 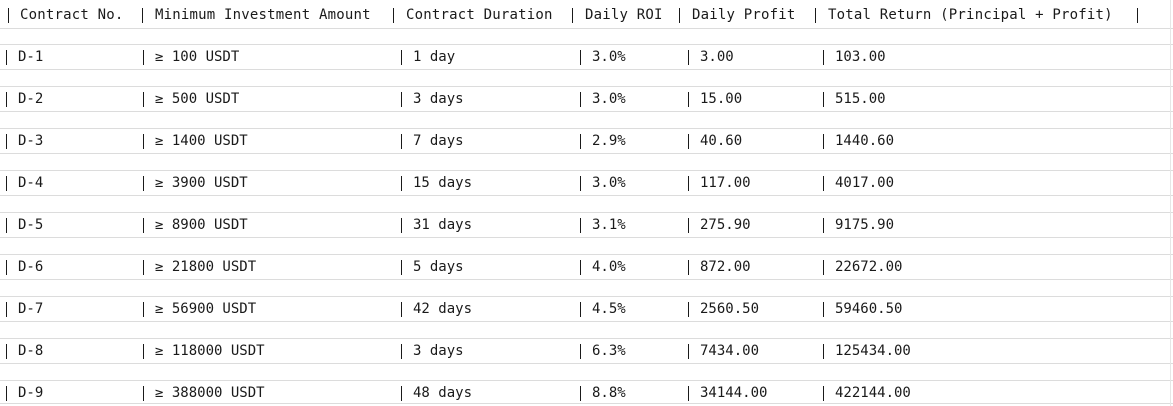 I want to click on cell-contract-duration: 5 days, so click(x=438, y=267).